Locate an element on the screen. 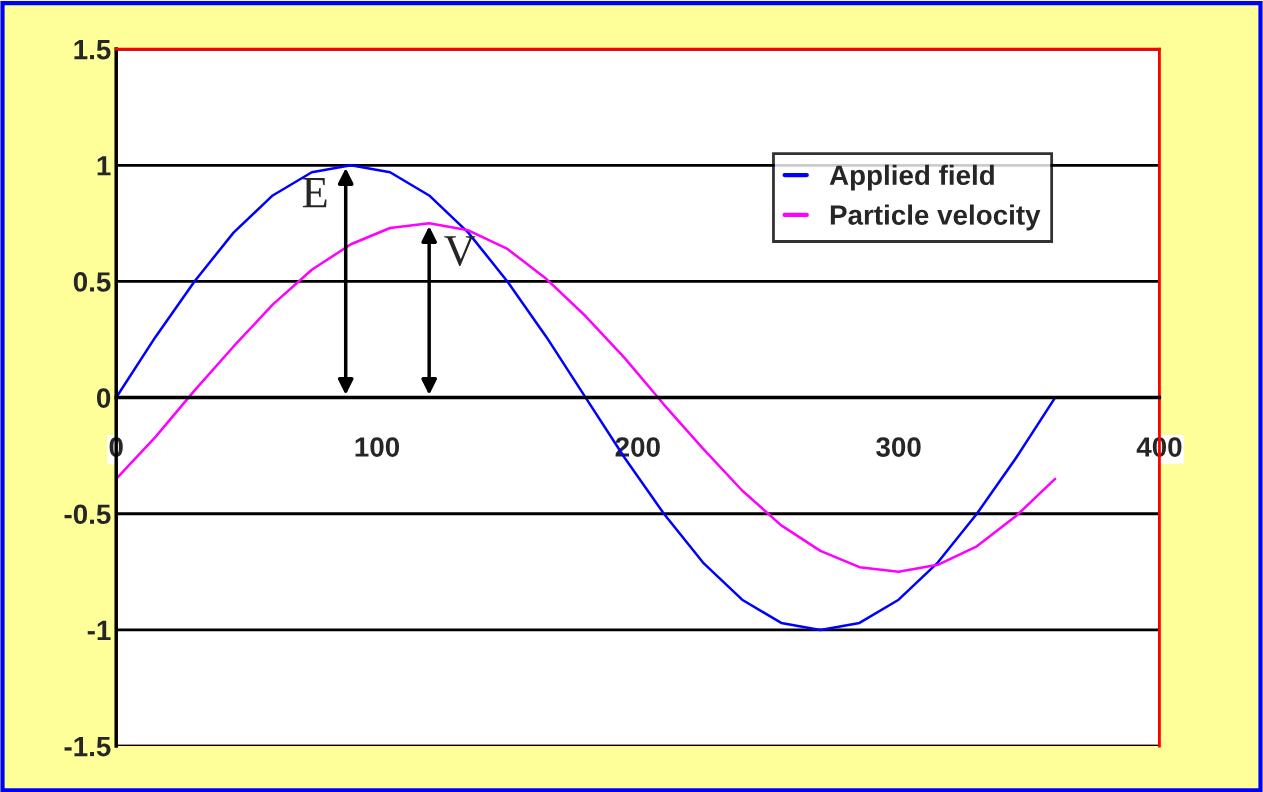 The width and height of the screenshot is (1263, 792). y-tick-label: 0.5 is located at coordinates (92, 282).